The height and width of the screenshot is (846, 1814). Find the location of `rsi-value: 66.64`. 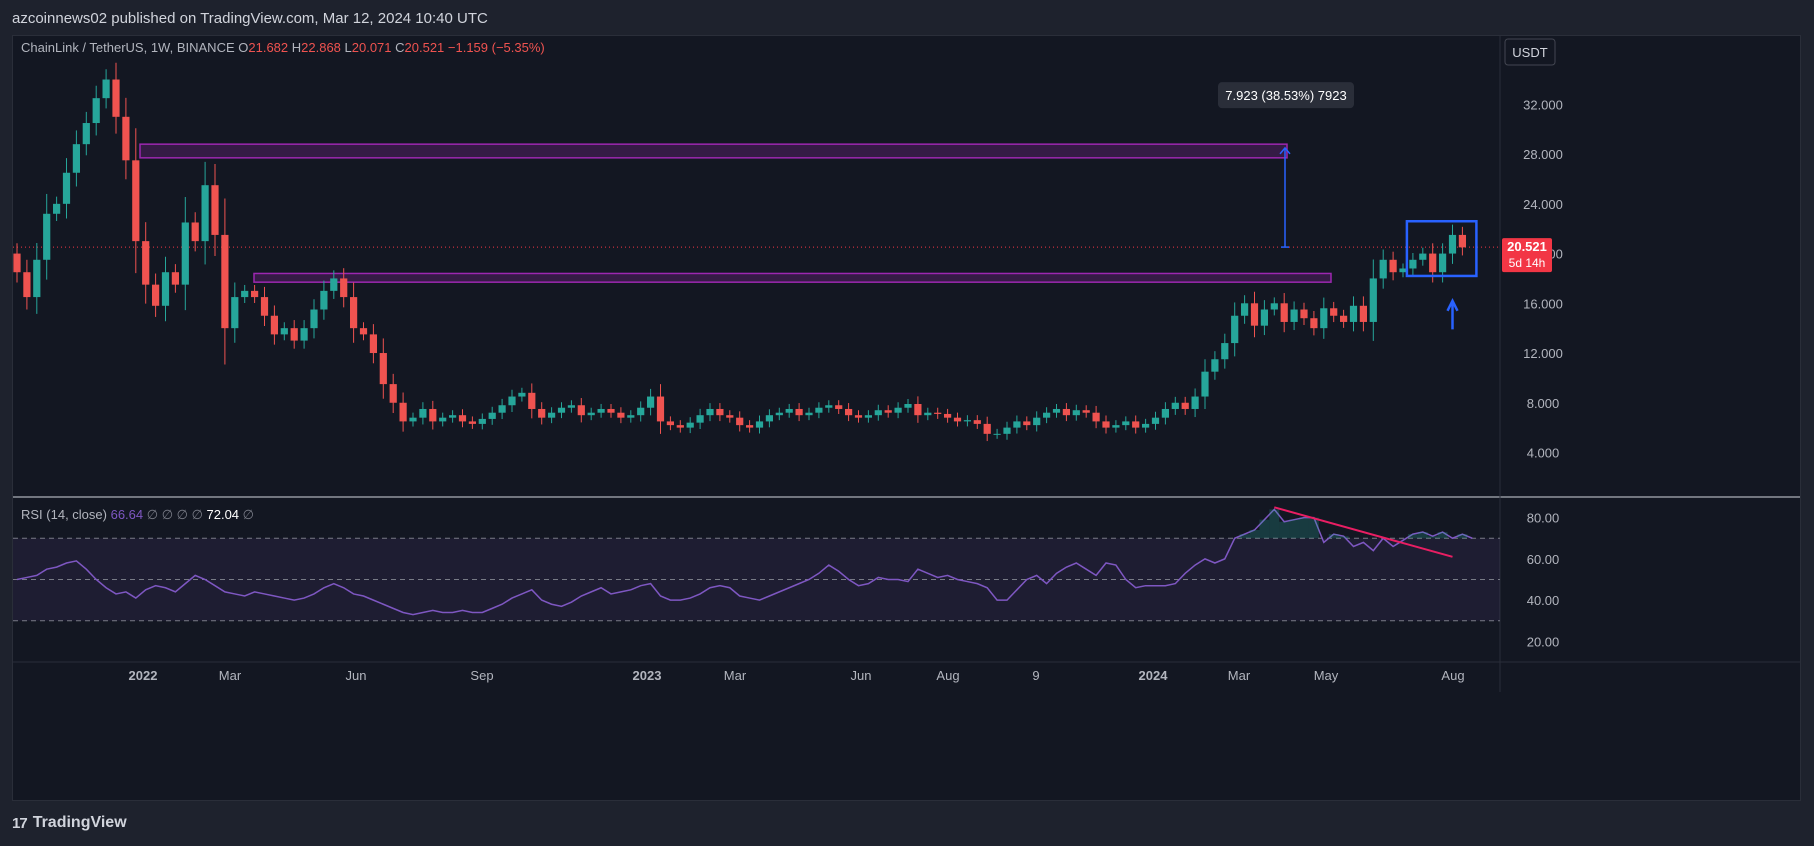

rsi-value: 66.64 is located at coordinates (129, 514).